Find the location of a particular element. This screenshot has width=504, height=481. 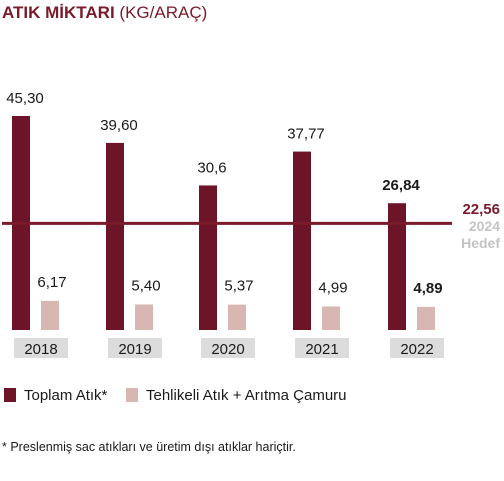

target-year-label: 2024 is located at coordinates (484, 226).